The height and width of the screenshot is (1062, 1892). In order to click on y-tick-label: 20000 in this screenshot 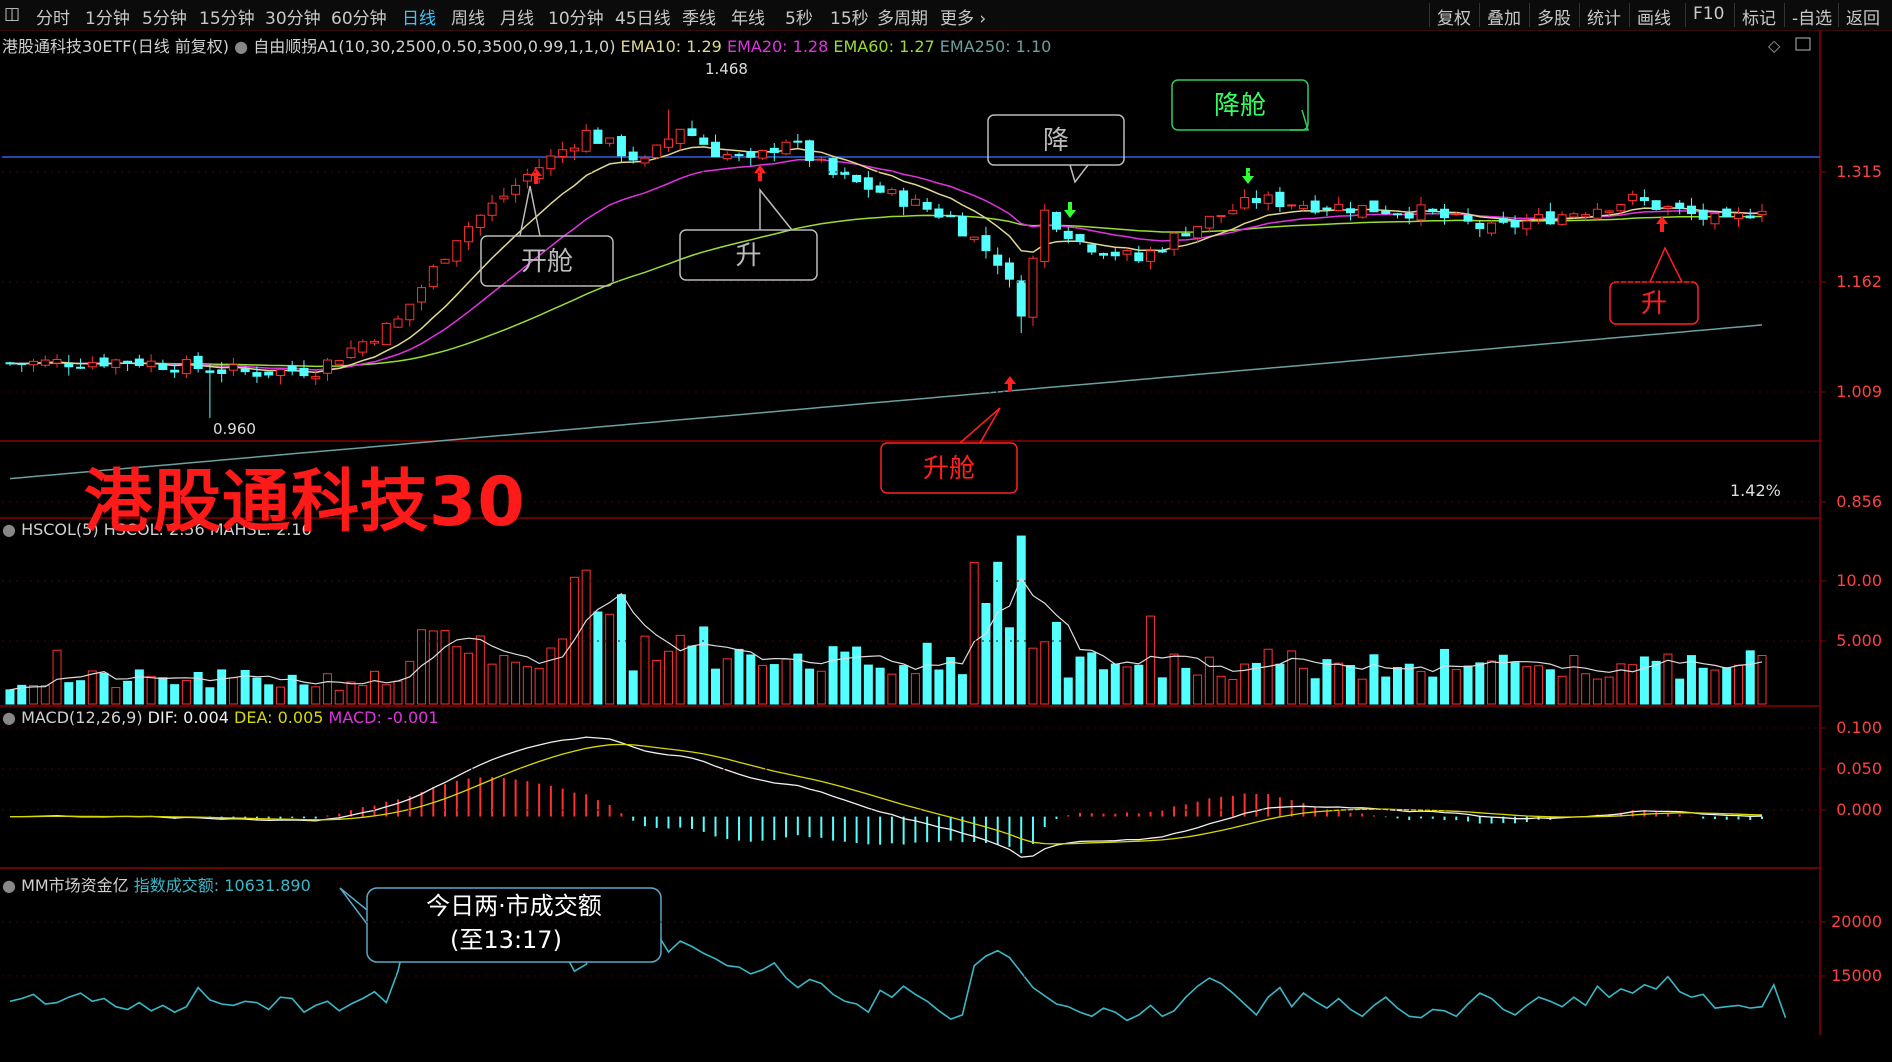, I will do `click(1856, 921)`.